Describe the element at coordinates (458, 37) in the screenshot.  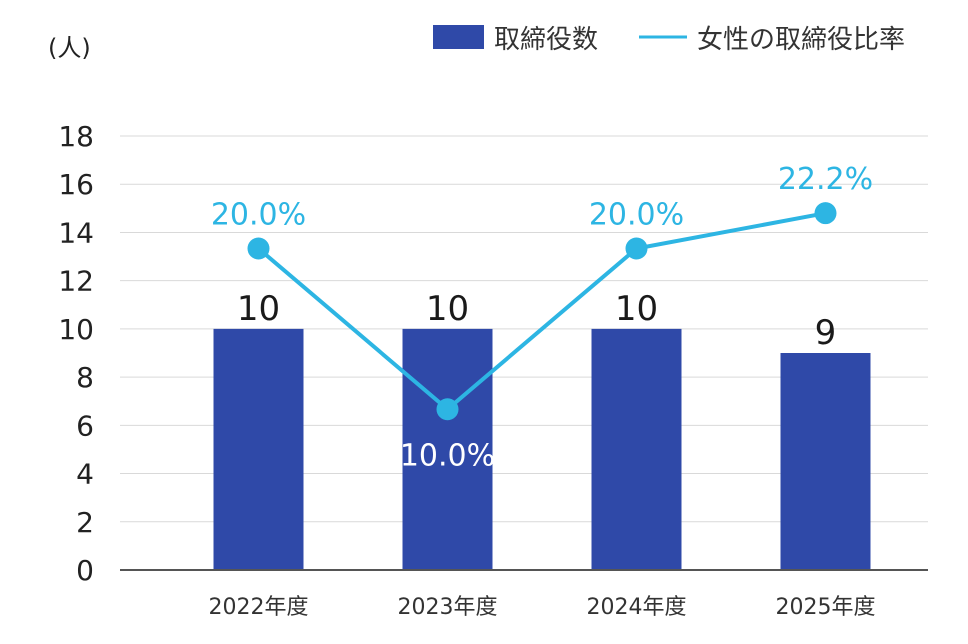
I see `legend-bar-swatch` at that location.